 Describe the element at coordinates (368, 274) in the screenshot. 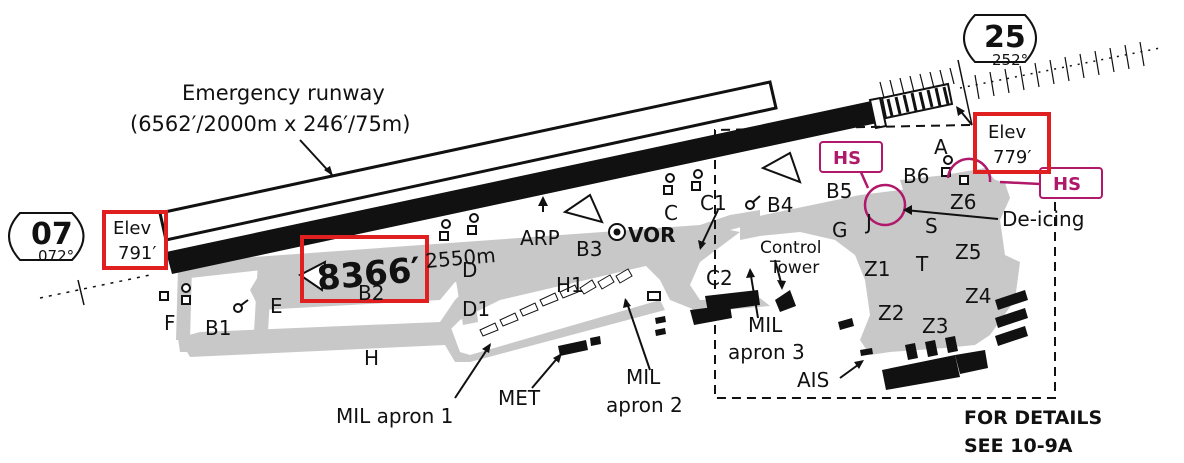

I see `runway-length-ft: 8366′` at that location.